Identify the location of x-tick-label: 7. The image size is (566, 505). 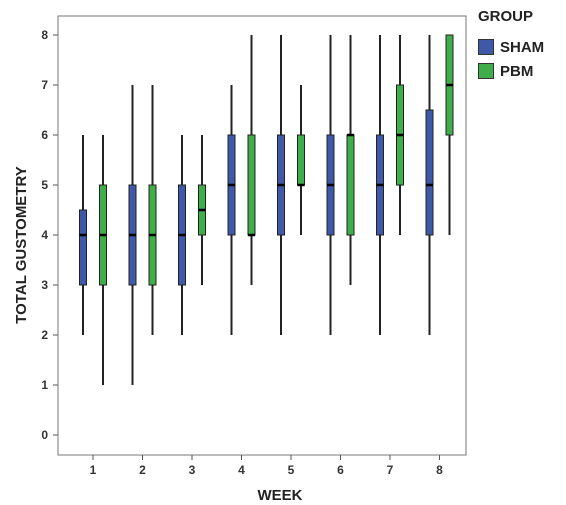
(390, 470).